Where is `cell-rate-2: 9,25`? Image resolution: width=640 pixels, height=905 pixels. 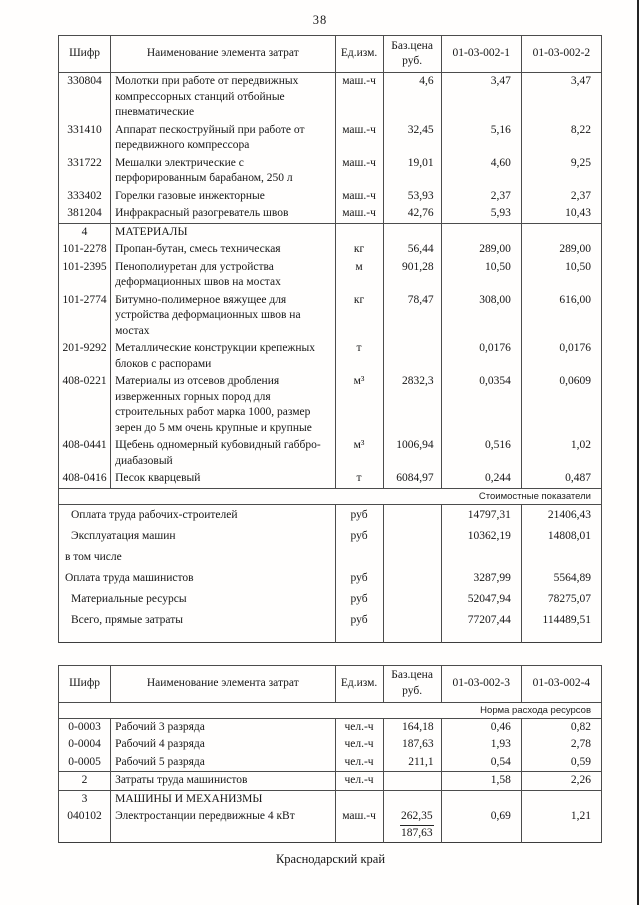 cell-rate-2: 9,25 is located at coordinates (561, 171).